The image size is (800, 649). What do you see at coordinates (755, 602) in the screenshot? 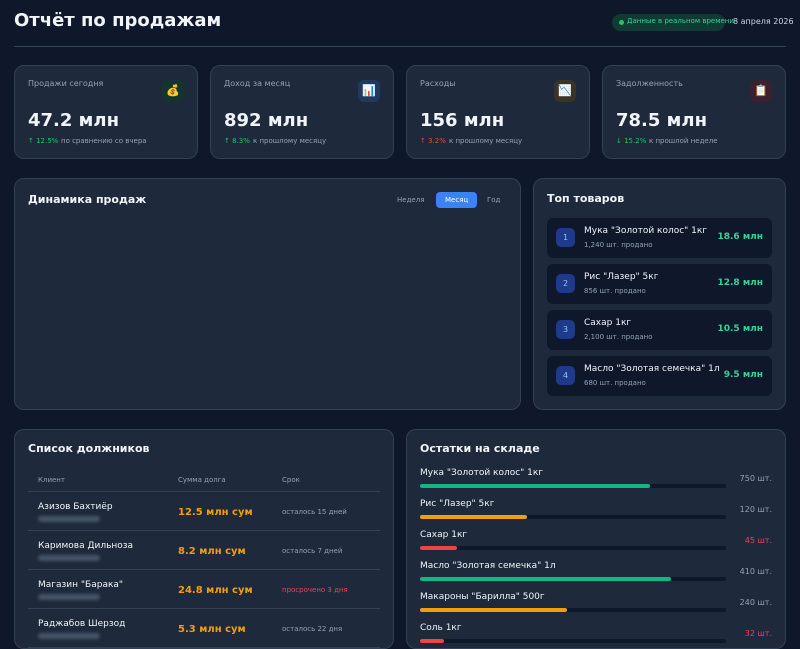
I see `stock-qty: 240 шт.` at bounding box center [755, 602].